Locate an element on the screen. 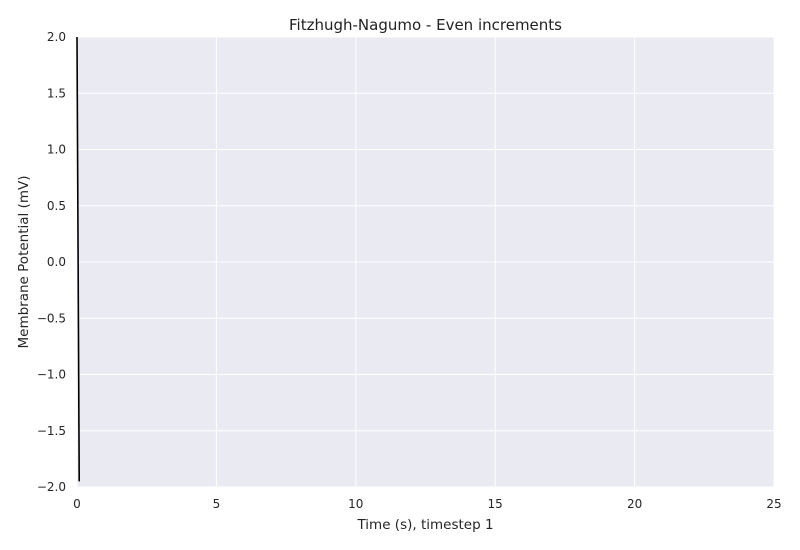 Image resolution: width=800 pixels, height=550 pixels. series-layer is located at coordinates (78, 259).